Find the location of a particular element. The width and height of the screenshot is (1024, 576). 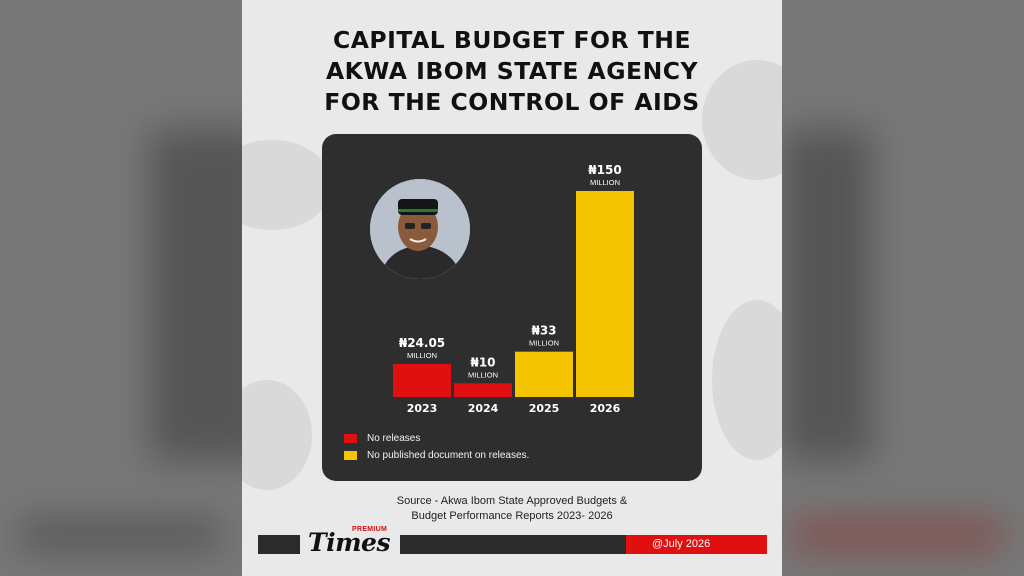

footer-dark-strip-middle is located at coordinates (513, 544).